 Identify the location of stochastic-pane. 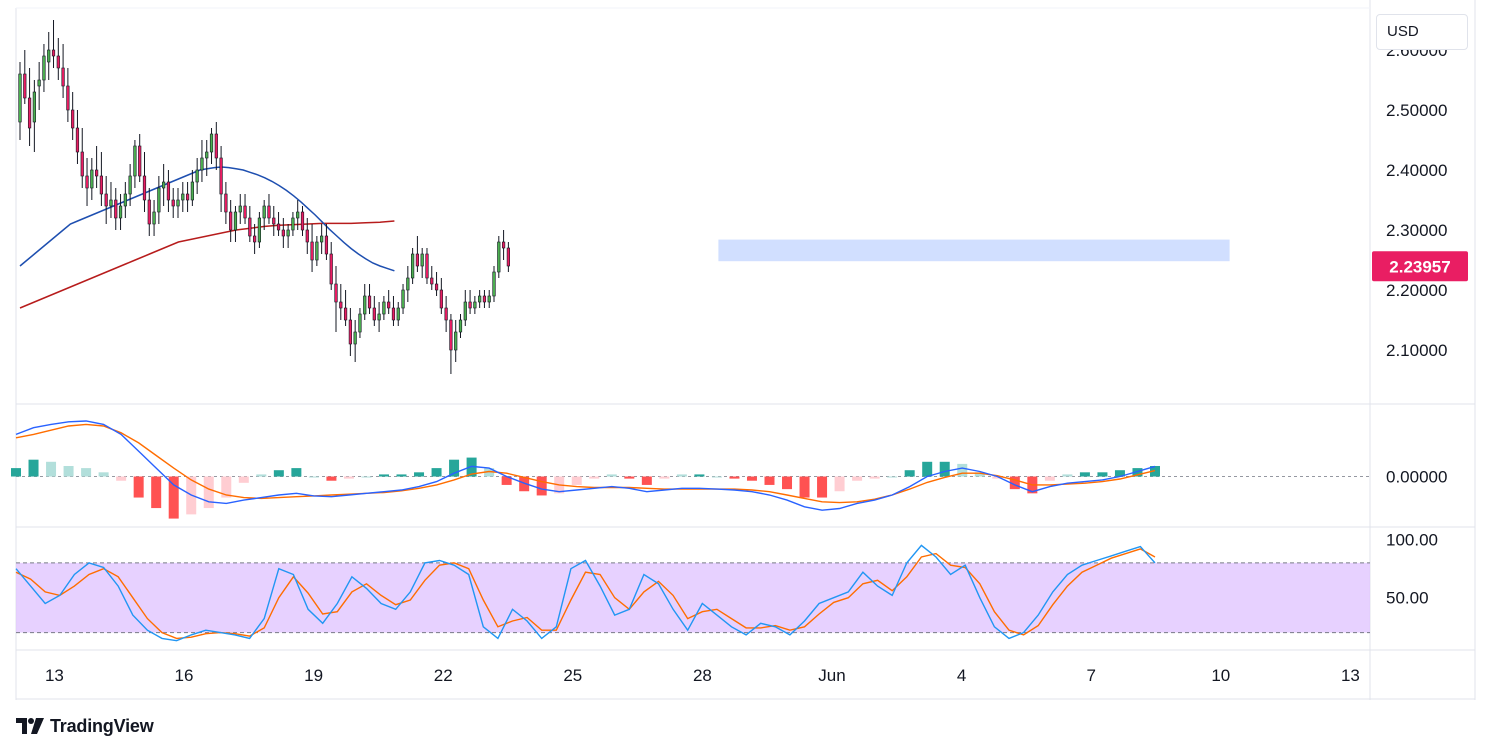
(692, 593).